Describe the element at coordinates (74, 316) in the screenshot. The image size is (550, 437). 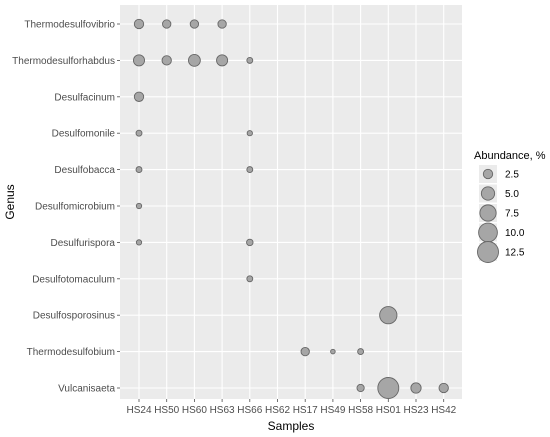
I see `y-tick-label: Desulfosporosinus` at that location.